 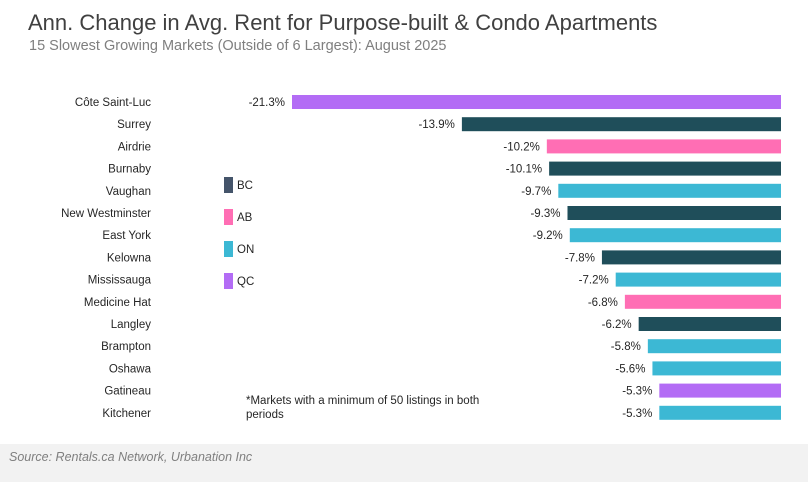 I want to click on legend: BC AB ON QC, so click(x=239, y=233).